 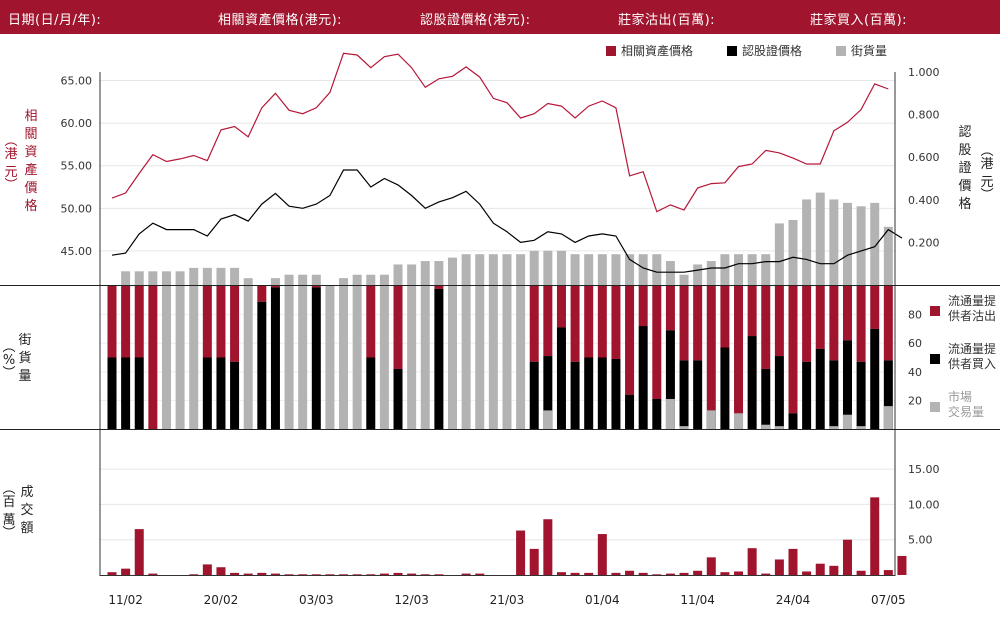 What do you see at coordinates (924, 469) in the screenshot?
I see `y-tick-turnover: 15.00` at bounding box center [924, 469].